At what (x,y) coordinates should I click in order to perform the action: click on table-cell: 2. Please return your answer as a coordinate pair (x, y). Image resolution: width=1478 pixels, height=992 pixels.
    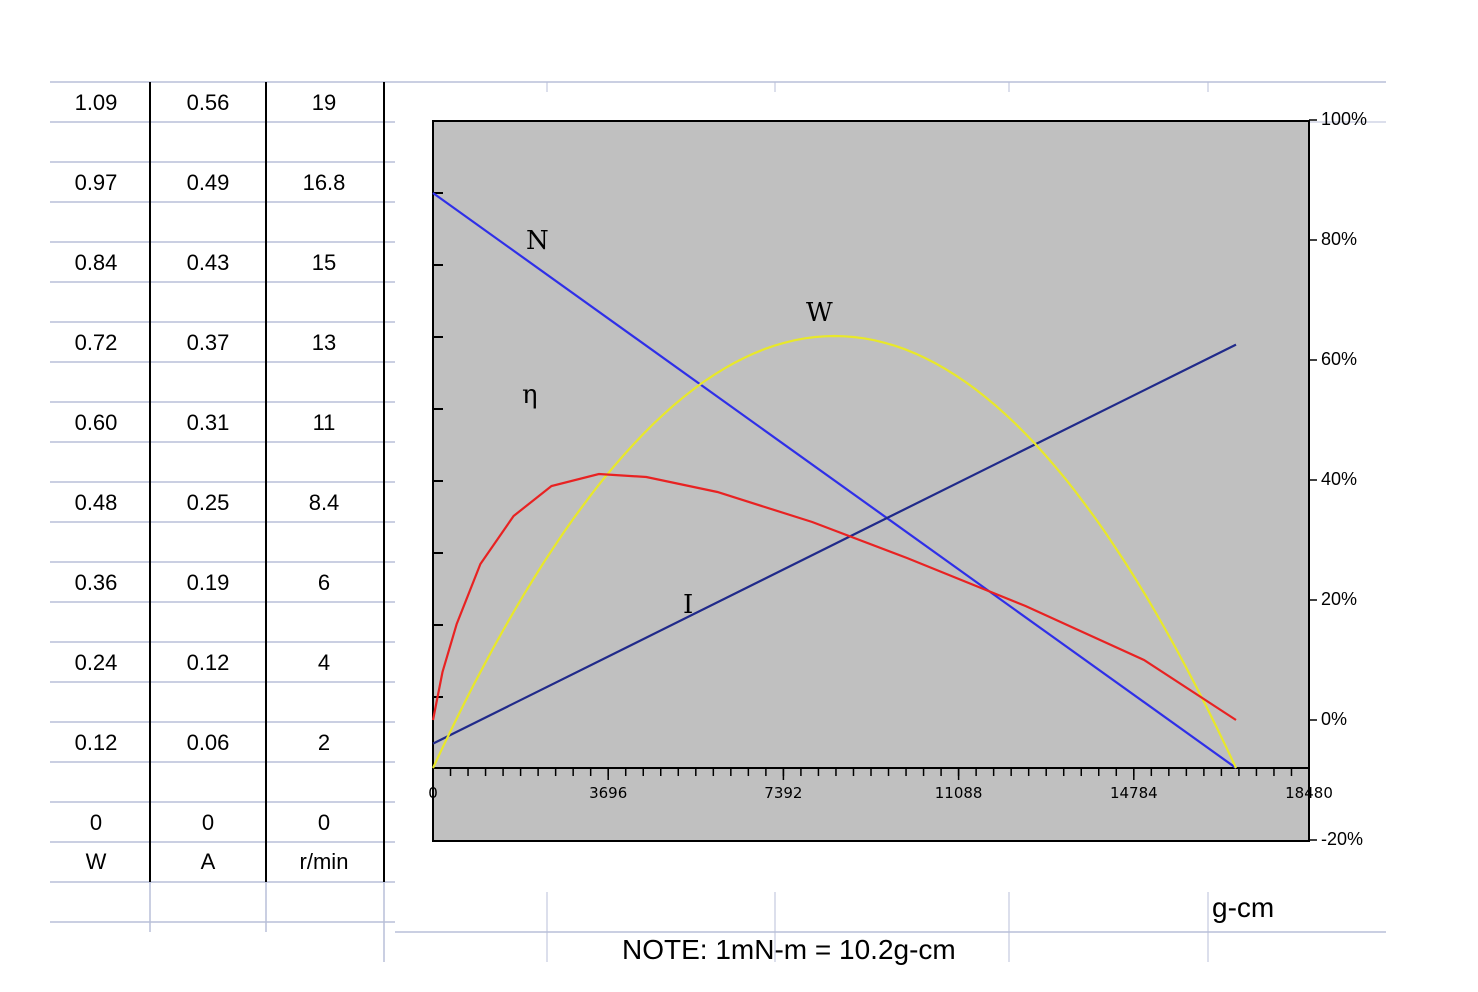
    Looking at the image, I should click on (324, 742).